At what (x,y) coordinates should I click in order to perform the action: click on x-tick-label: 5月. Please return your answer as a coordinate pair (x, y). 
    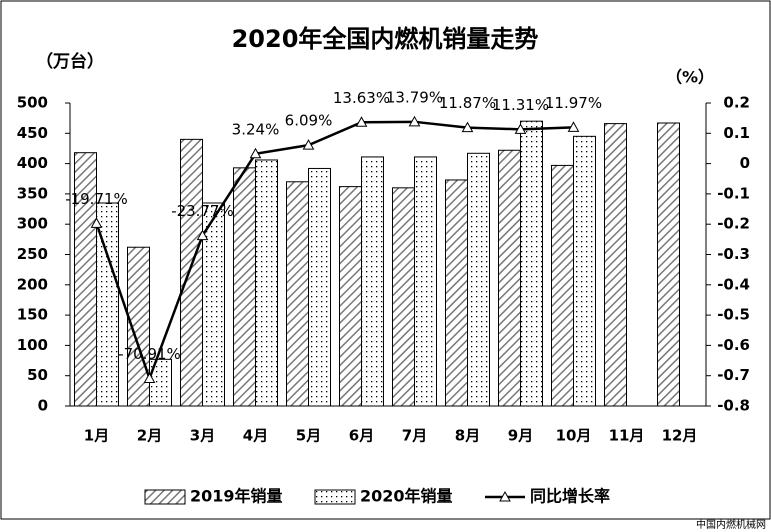
    Looking at the image, I should click on (308, 436).